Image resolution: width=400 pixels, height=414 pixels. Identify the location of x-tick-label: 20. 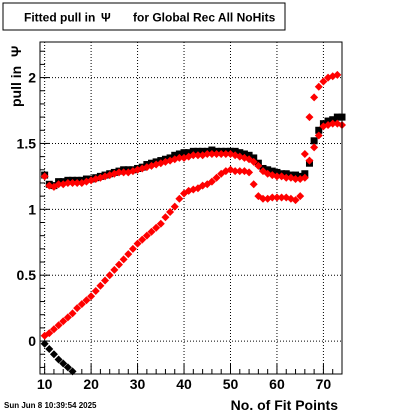
(91, 384).